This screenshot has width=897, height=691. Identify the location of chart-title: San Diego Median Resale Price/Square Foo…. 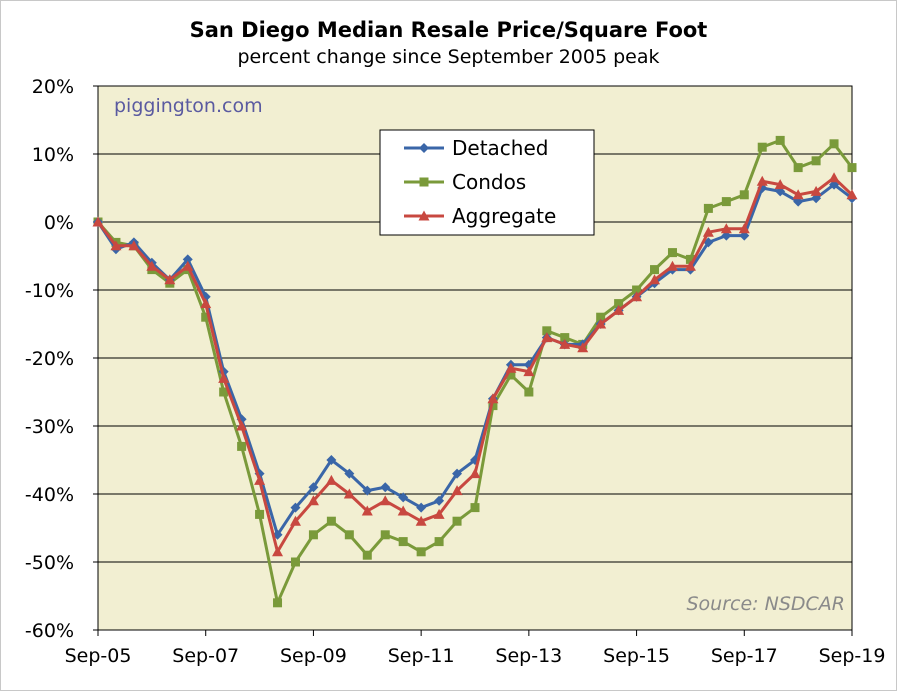
(448, 30).